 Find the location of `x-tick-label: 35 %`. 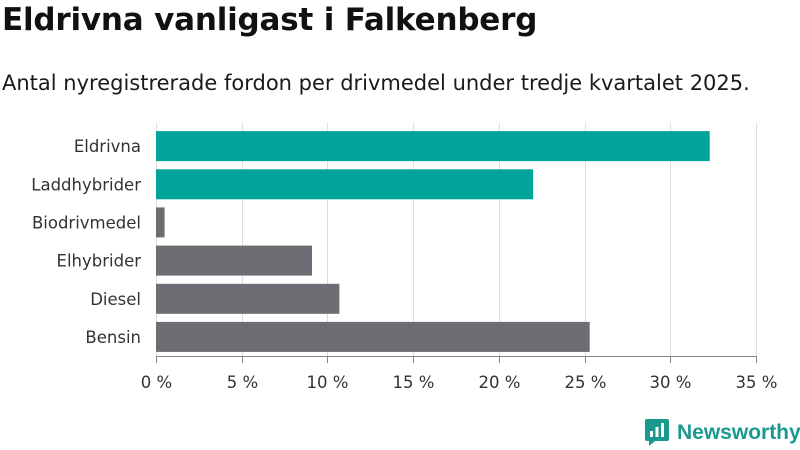

x-tick-label: 35 % is located at coordinates (757, 382).